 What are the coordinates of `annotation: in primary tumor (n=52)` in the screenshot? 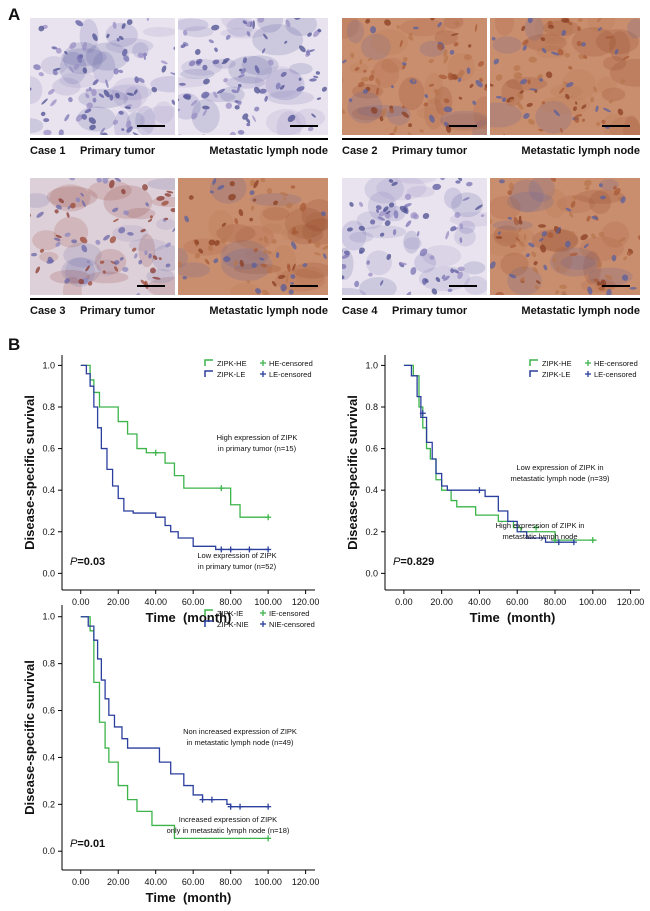 It's located at (237, 566).